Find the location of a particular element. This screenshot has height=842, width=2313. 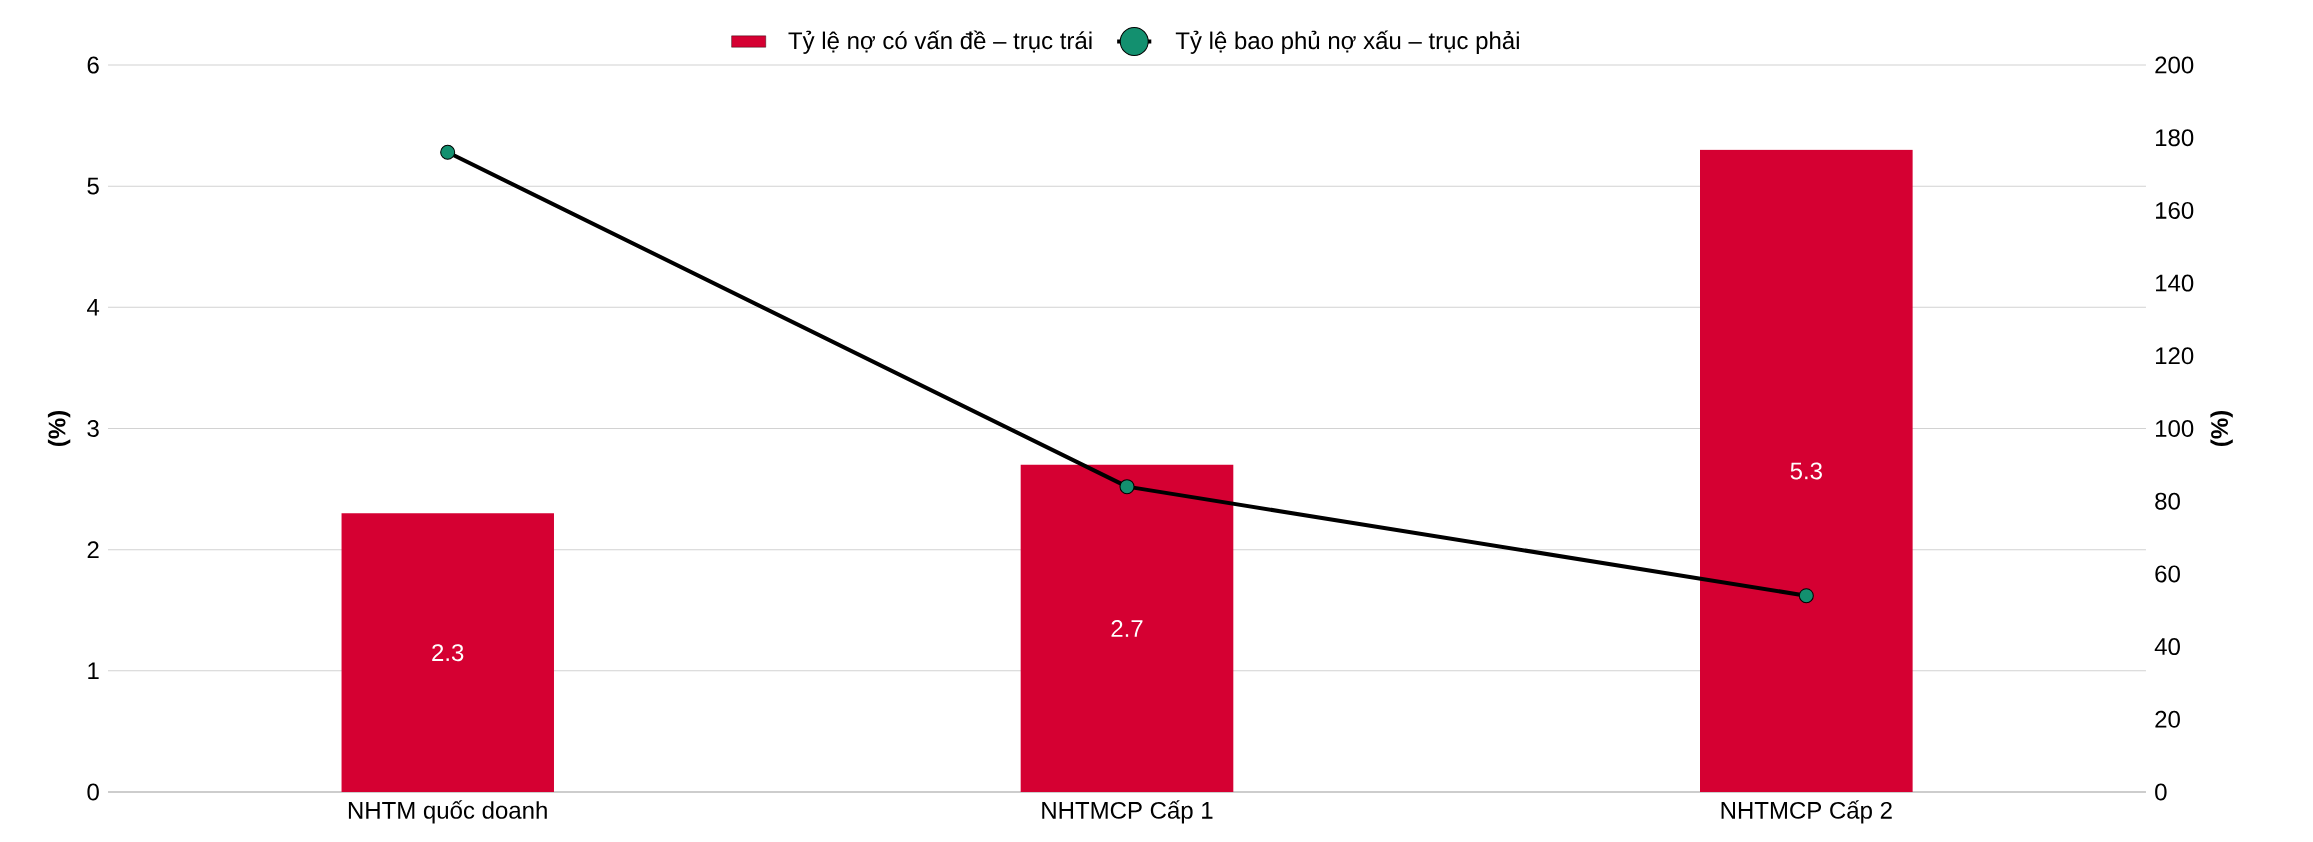

y-tick-label: 4 is located at coordinates (93, 307).